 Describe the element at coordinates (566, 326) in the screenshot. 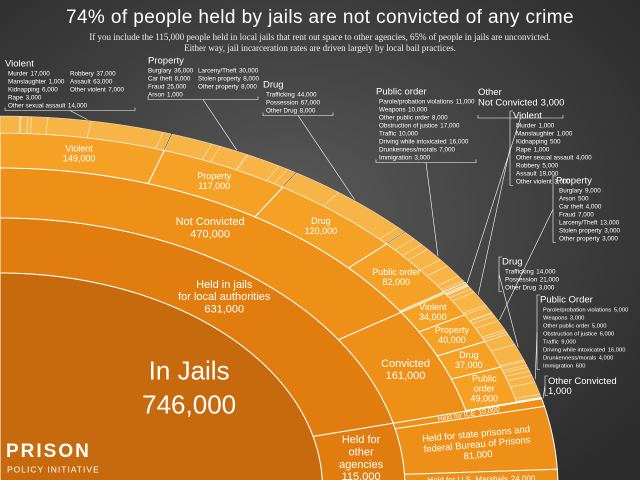

I see `item-name: Other public order` at that location.